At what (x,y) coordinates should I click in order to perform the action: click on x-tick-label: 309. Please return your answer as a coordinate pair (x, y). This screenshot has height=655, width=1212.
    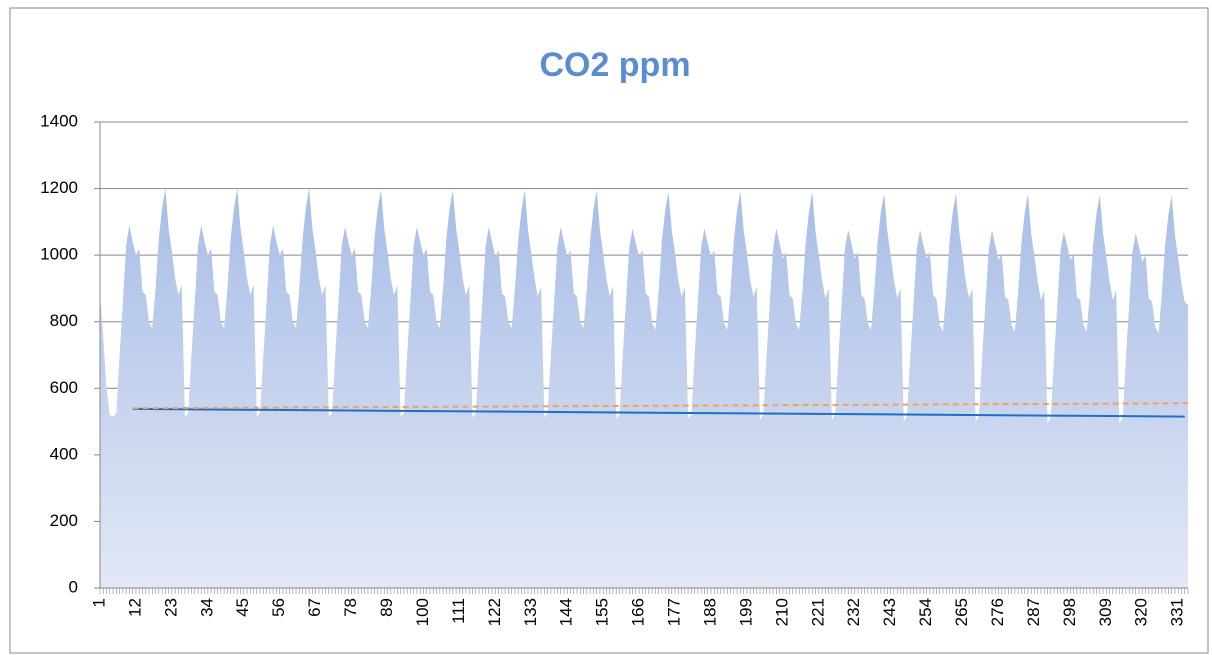
    Looking at the image, I should click on (1105, 612).